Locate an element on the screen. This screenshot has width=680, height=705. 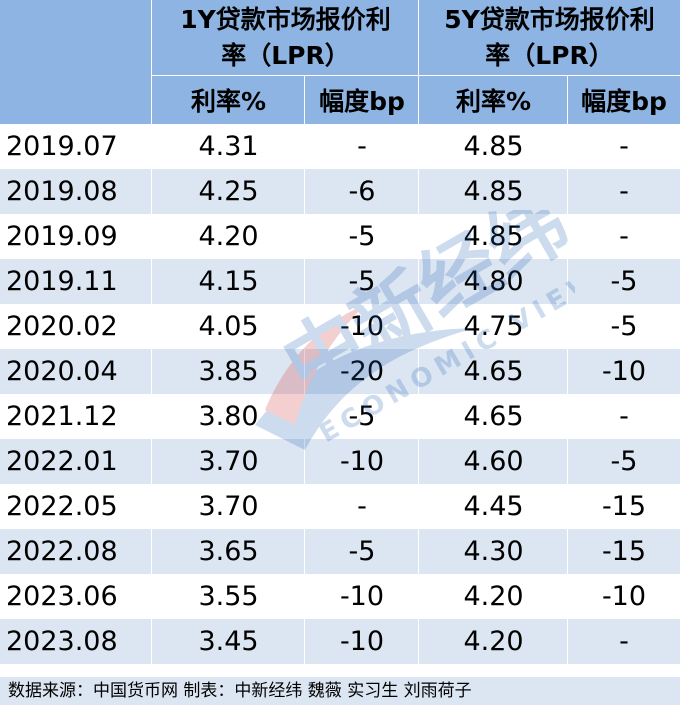
cell-date: 2019.07 is located at coordinates (62, 146).